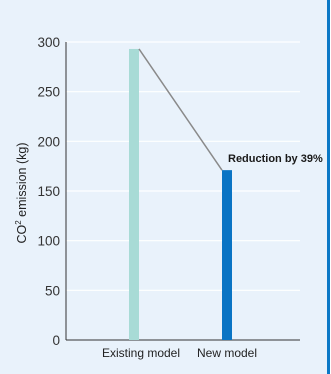 The width and height of the screenshot is (331, 374). I want to click on x-tick-labels: Existing model New model, so click(179, 353).